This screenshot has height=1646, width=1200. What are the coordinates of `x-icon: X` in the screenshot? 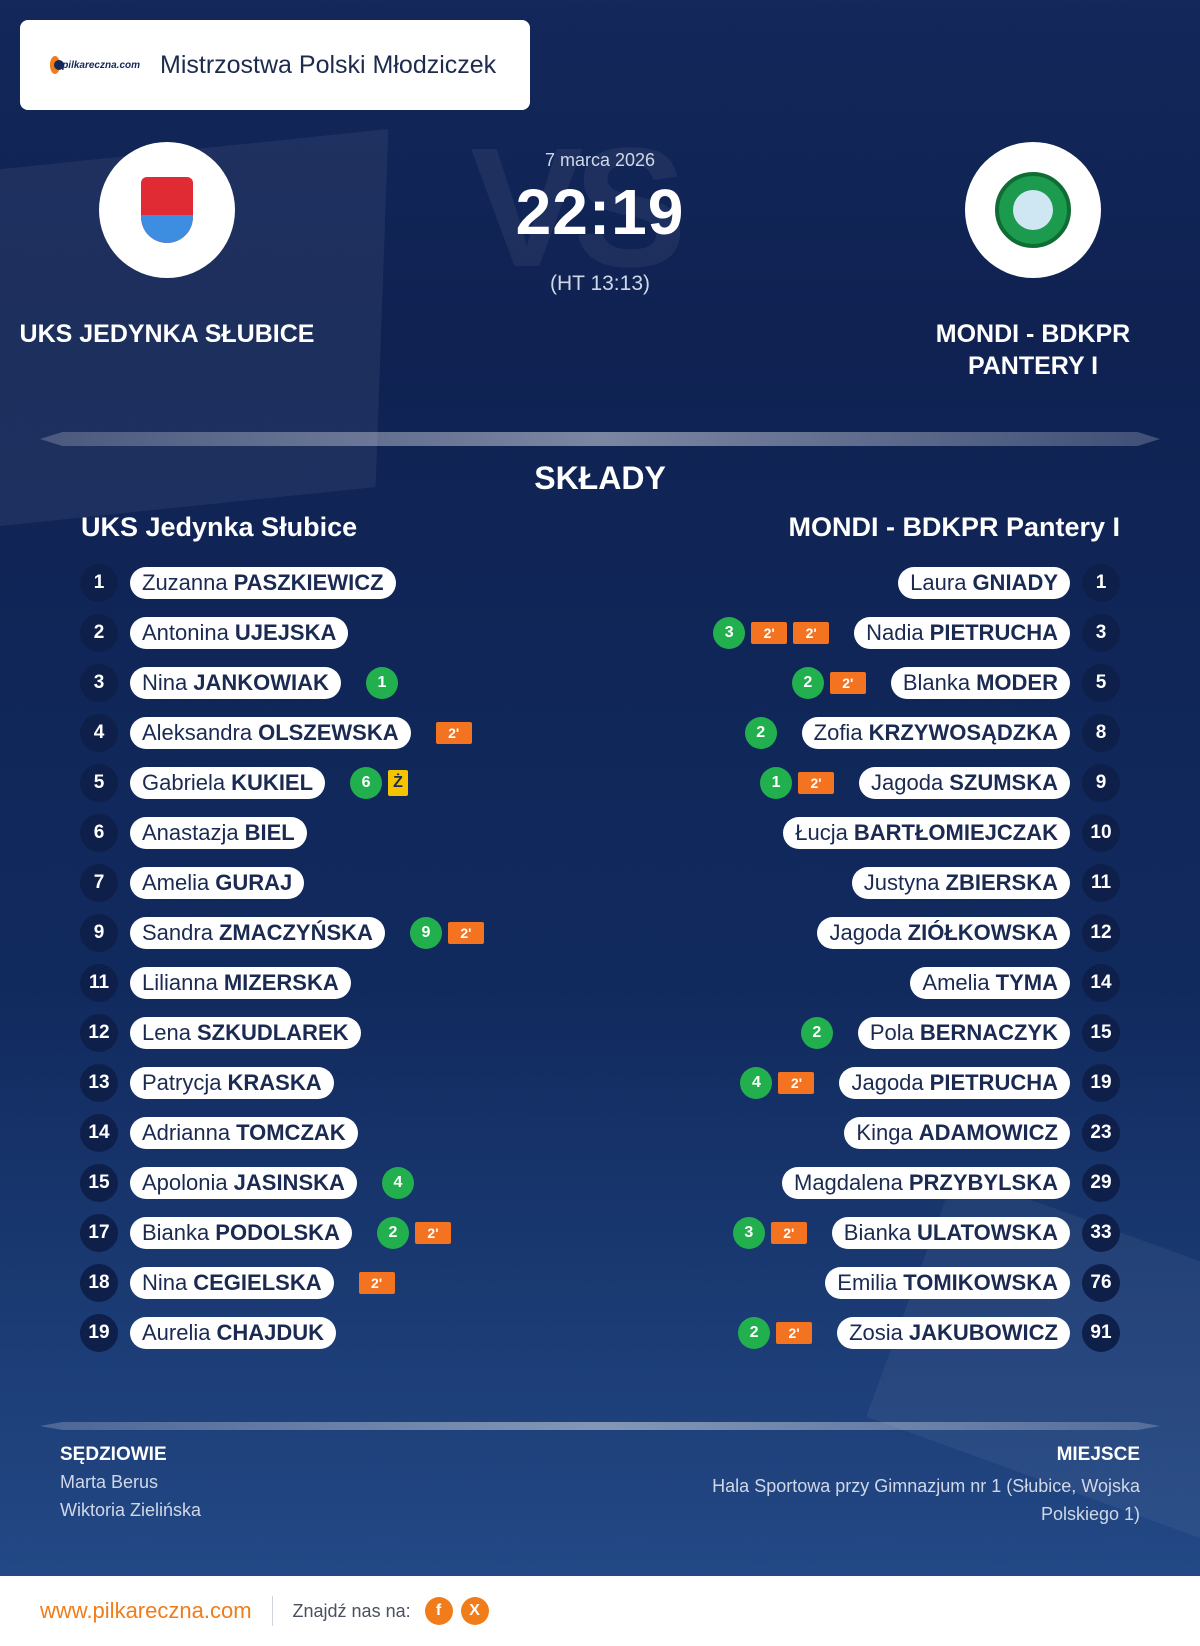 It's located at (474, 1611).